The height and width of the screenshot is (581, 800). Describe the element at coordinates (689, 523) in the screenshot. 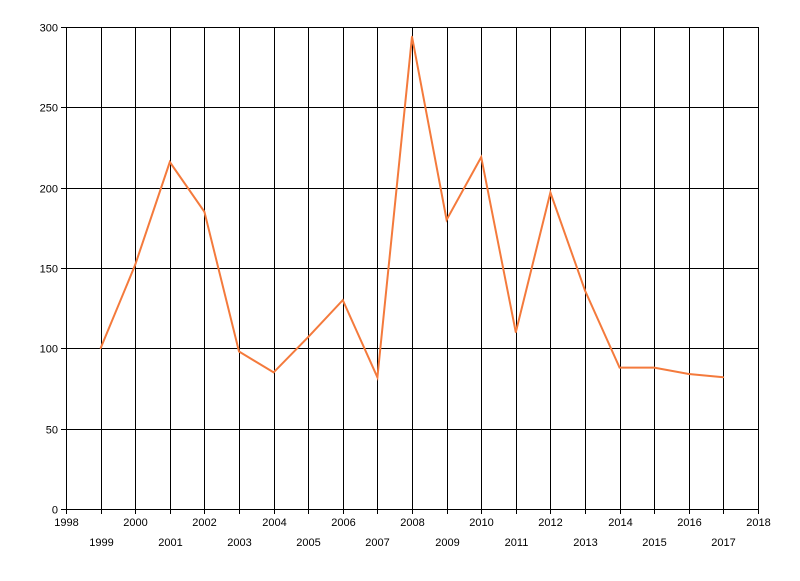

I see `x-tick-label: 2016` at that location.